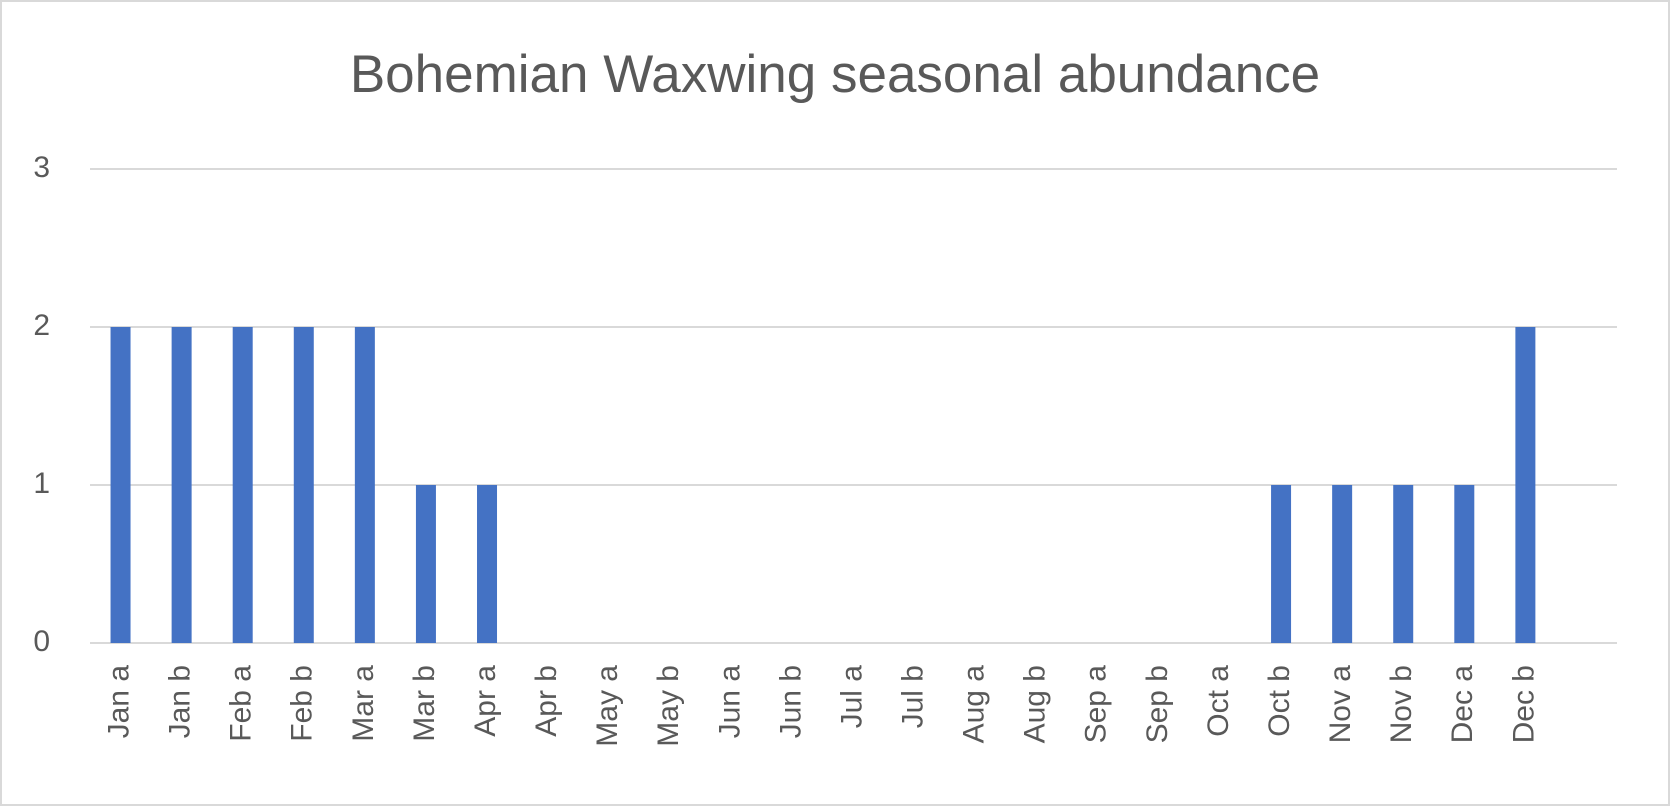 The width and height of the screenshot is (1670, 806). What do you see at coordinates (118, 702) in the screenshot?
I see `x-tick-label: Jan a` at bounding box center [118, 702].